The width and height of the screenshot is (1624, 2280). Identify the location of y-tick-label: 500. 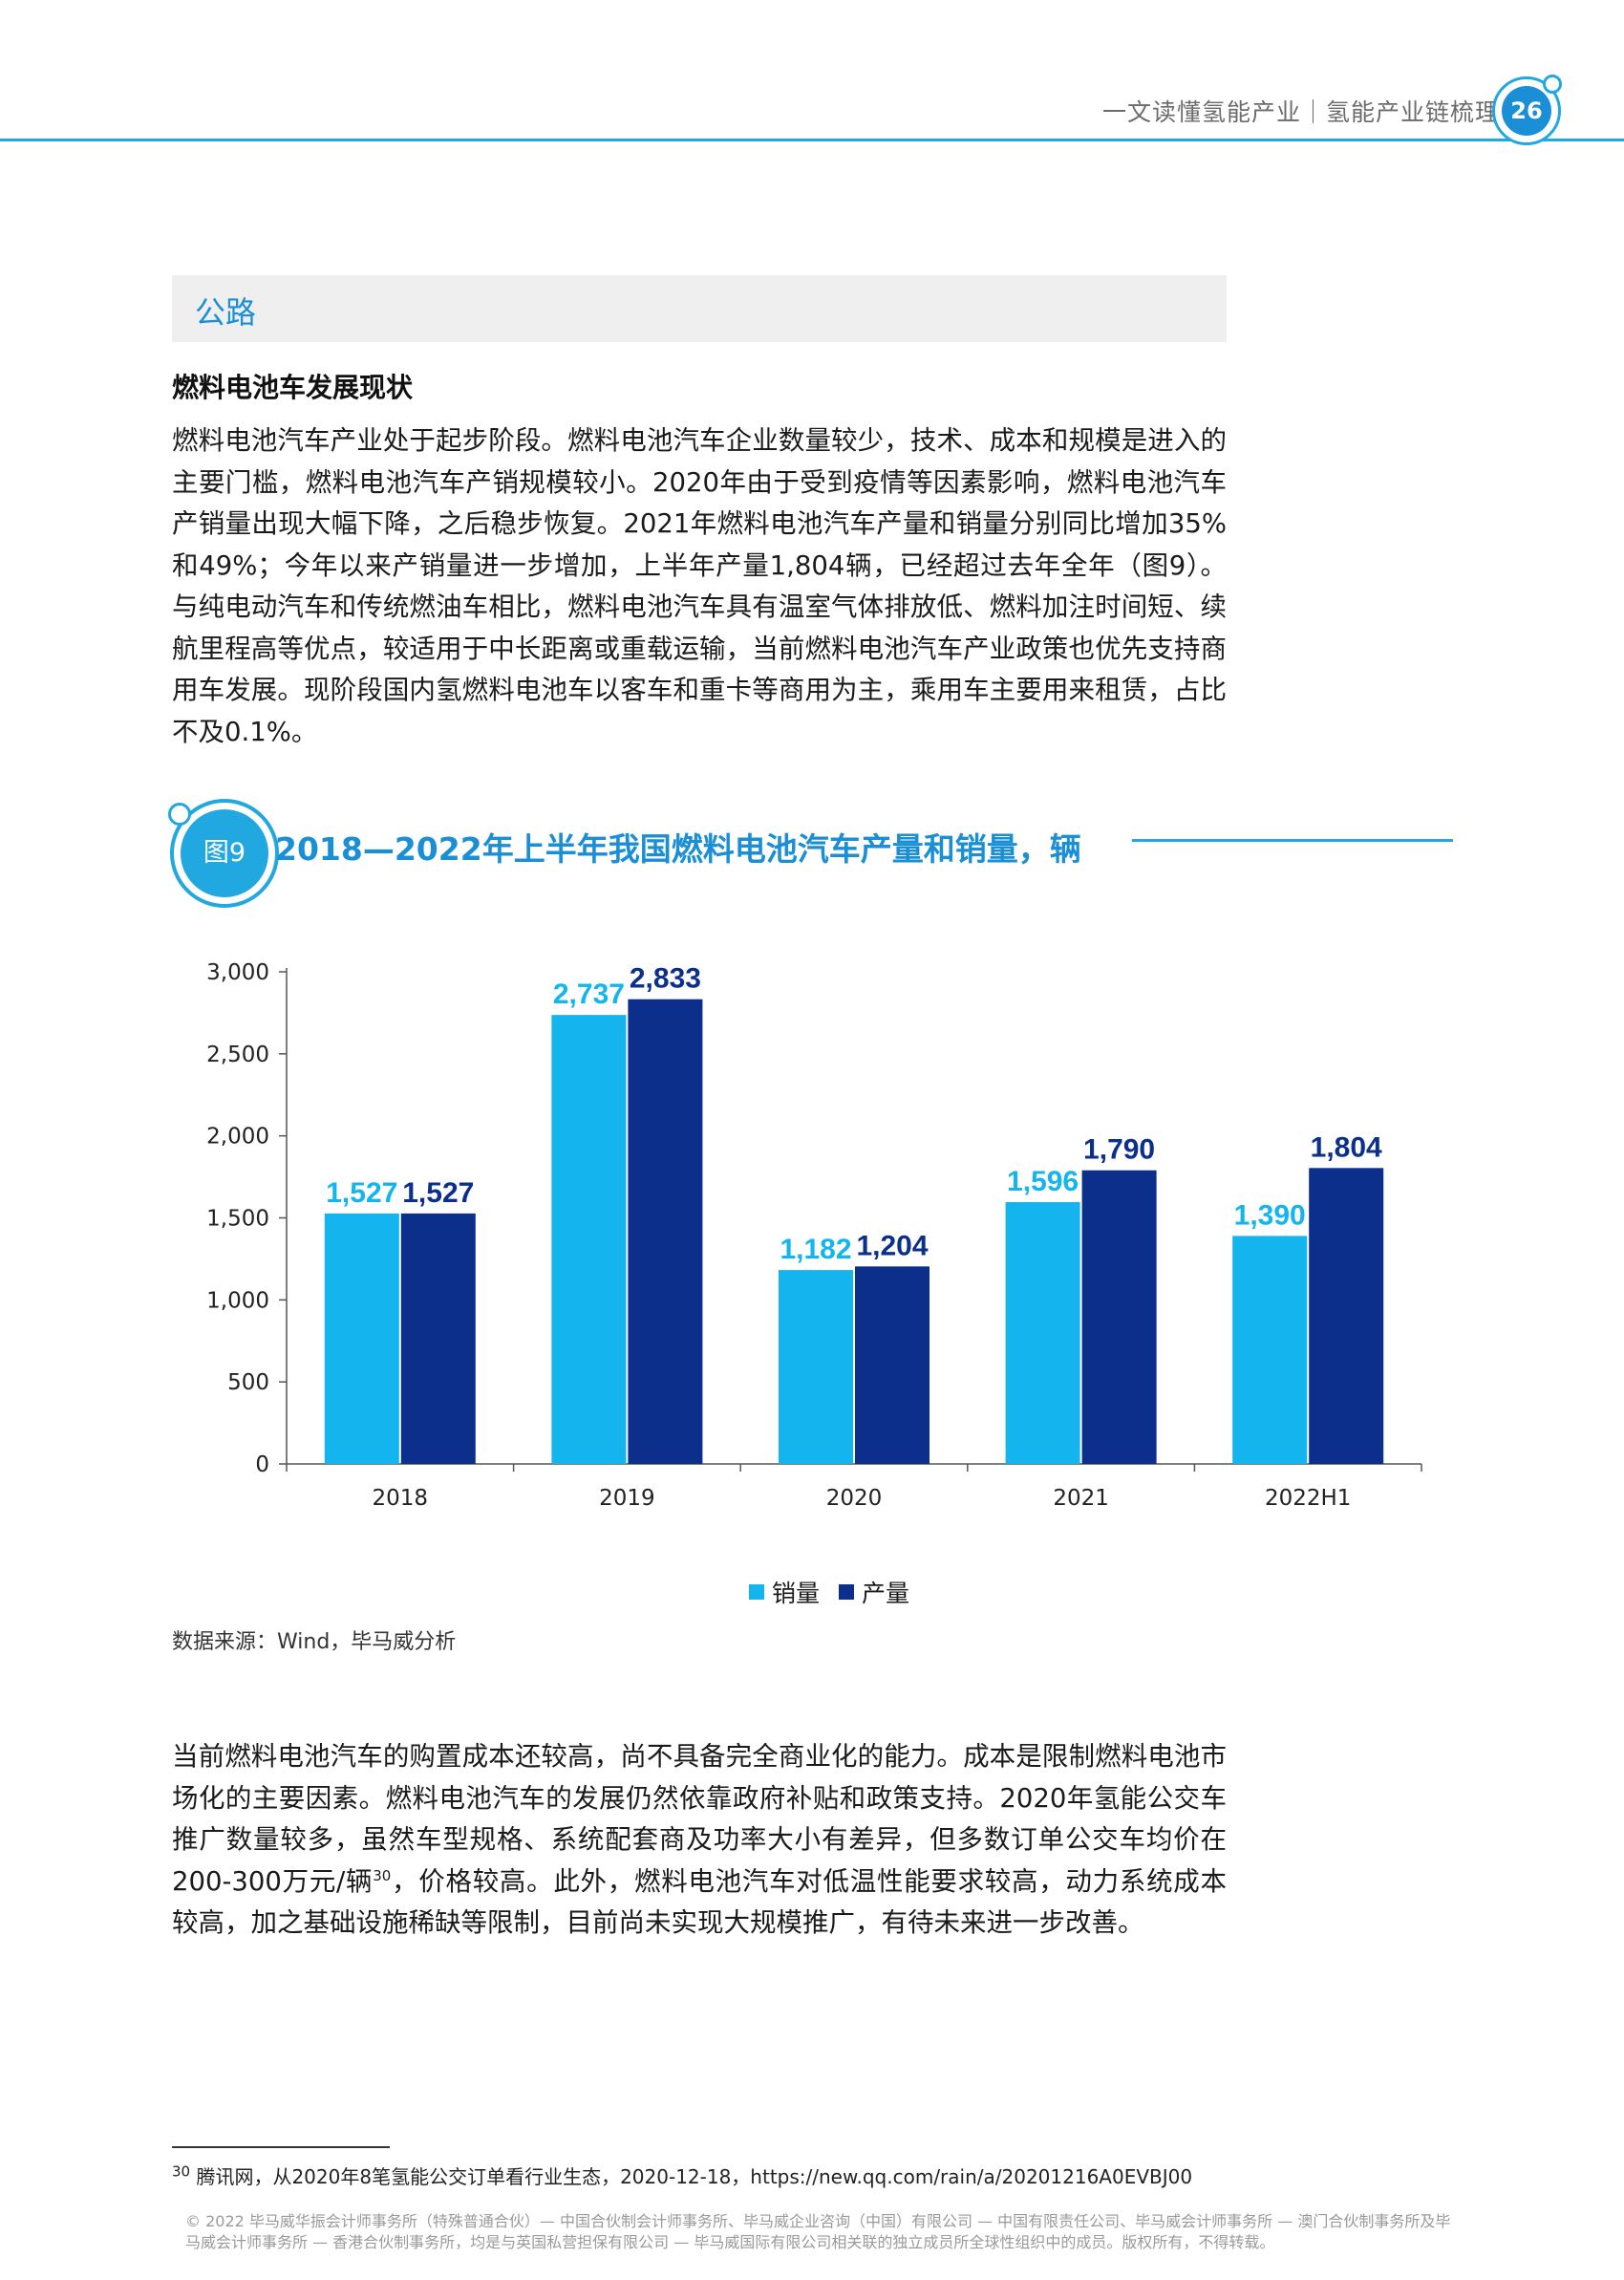
(248, 1382).